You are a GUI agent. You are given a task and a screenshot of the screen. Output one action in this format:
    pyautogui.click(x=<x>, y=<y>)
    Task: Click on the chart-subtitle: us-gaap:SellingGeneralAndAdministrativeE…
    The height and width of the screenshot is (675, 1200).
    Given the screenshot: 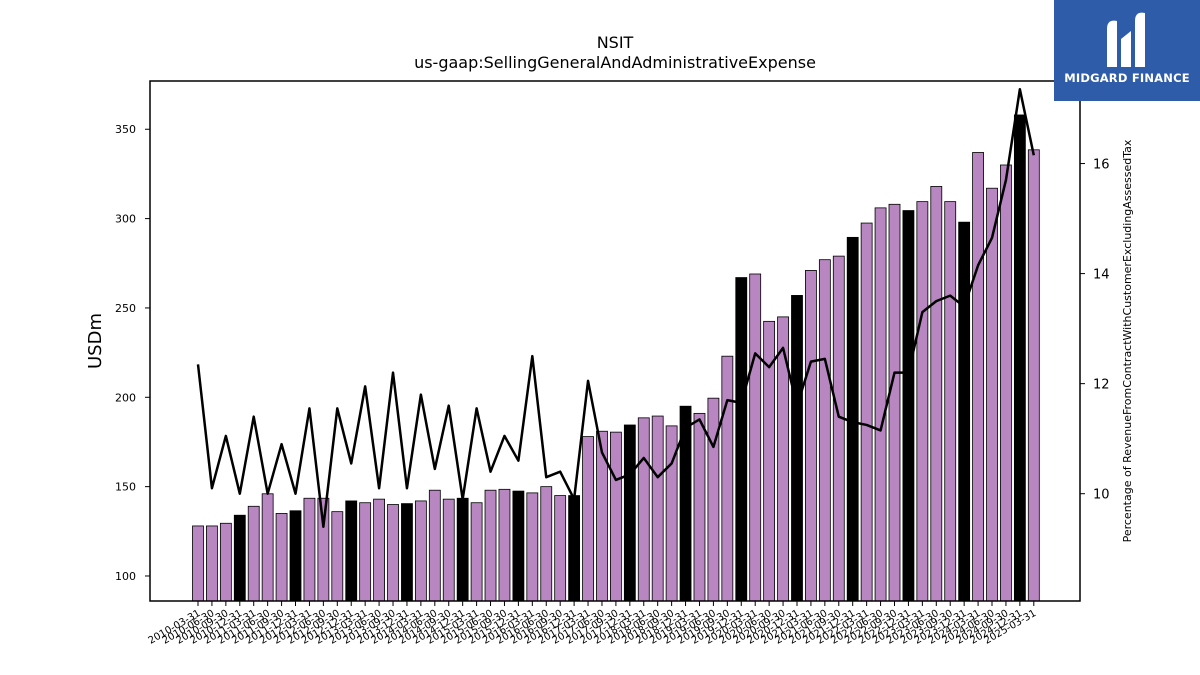 What is the action you would take?
    pyautogui.click(x=615, y=62)
    